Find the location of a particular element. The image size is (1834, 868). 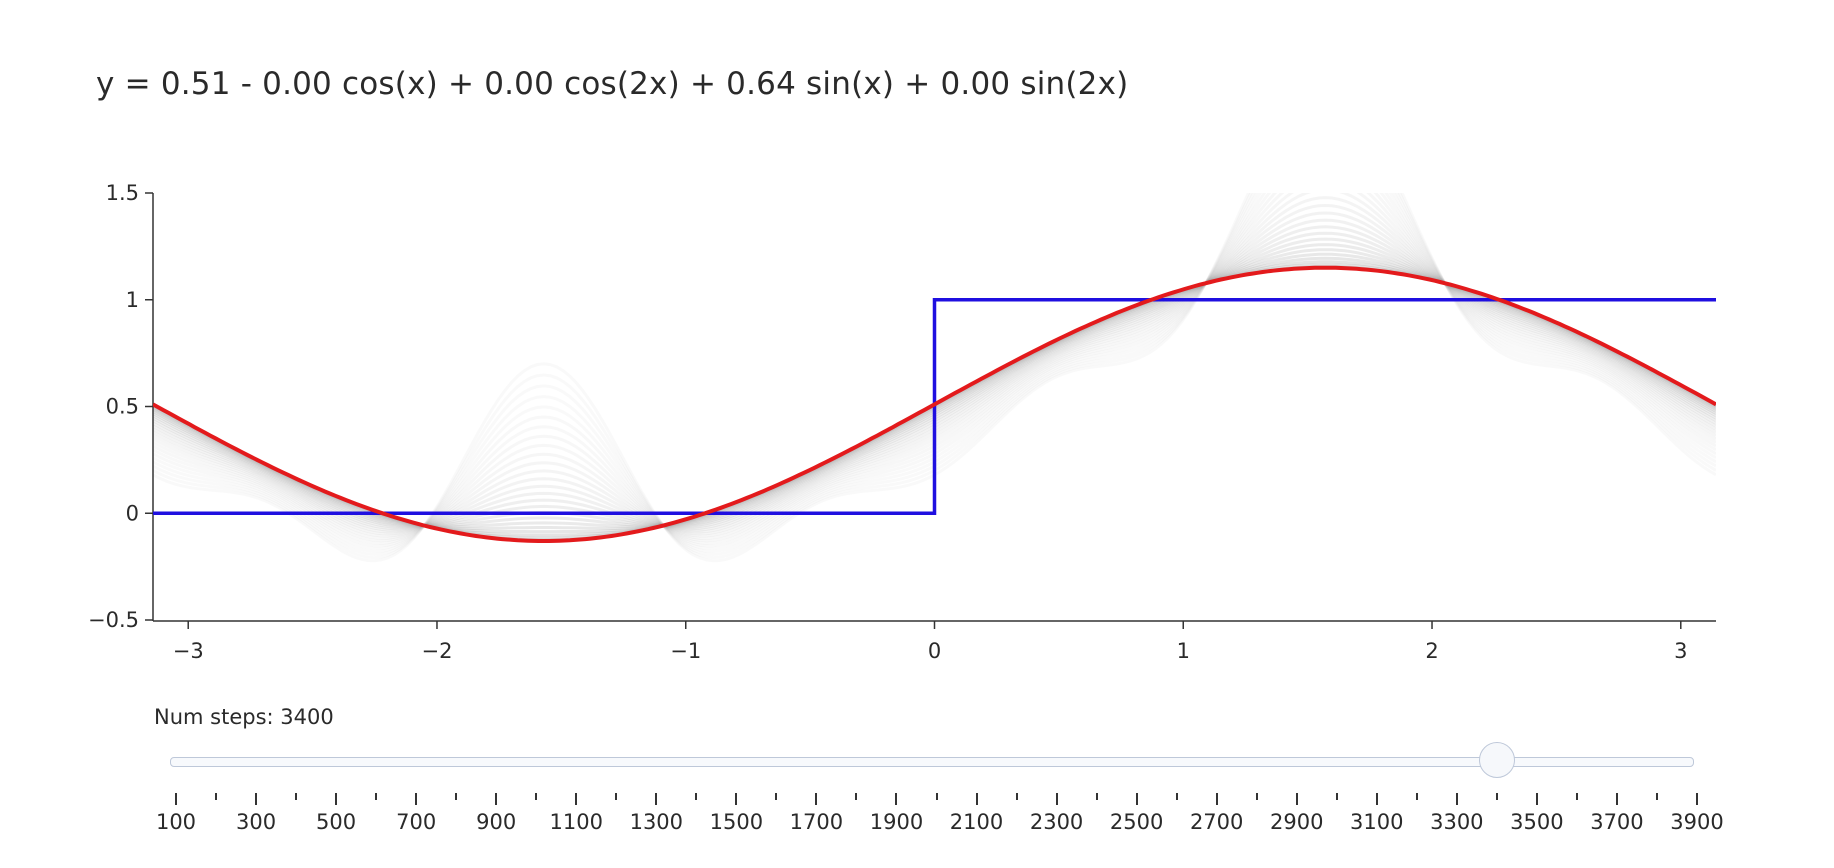

slider-tick-label: 300 is located at coordinates (256, 822).